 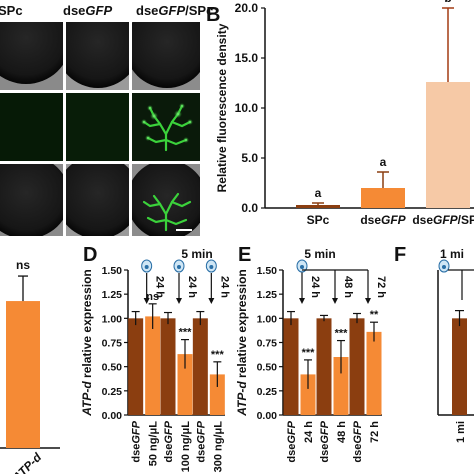 I want to click on chart-e-ytick-label: 1.50, so click(x=267, y=271).